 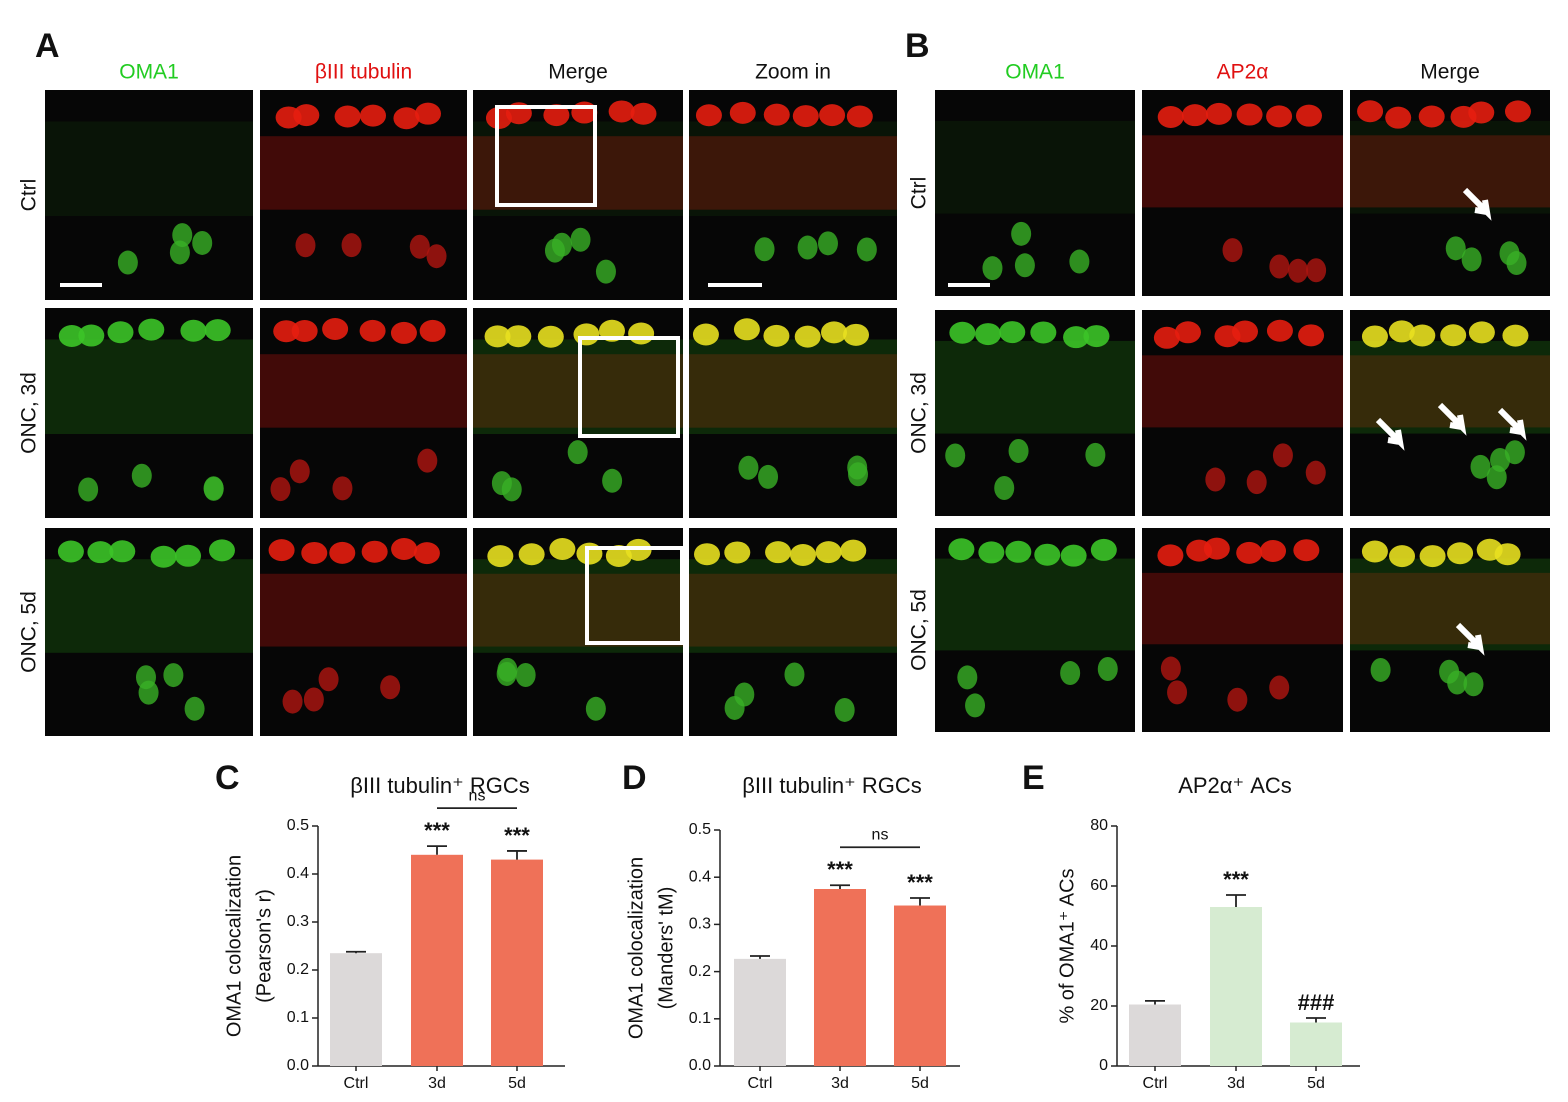 What do you see at coordinates (264, 946) in the screenshot?
I see `y-axis-label: (Pearson's r)` at bounding box center [264, 946].